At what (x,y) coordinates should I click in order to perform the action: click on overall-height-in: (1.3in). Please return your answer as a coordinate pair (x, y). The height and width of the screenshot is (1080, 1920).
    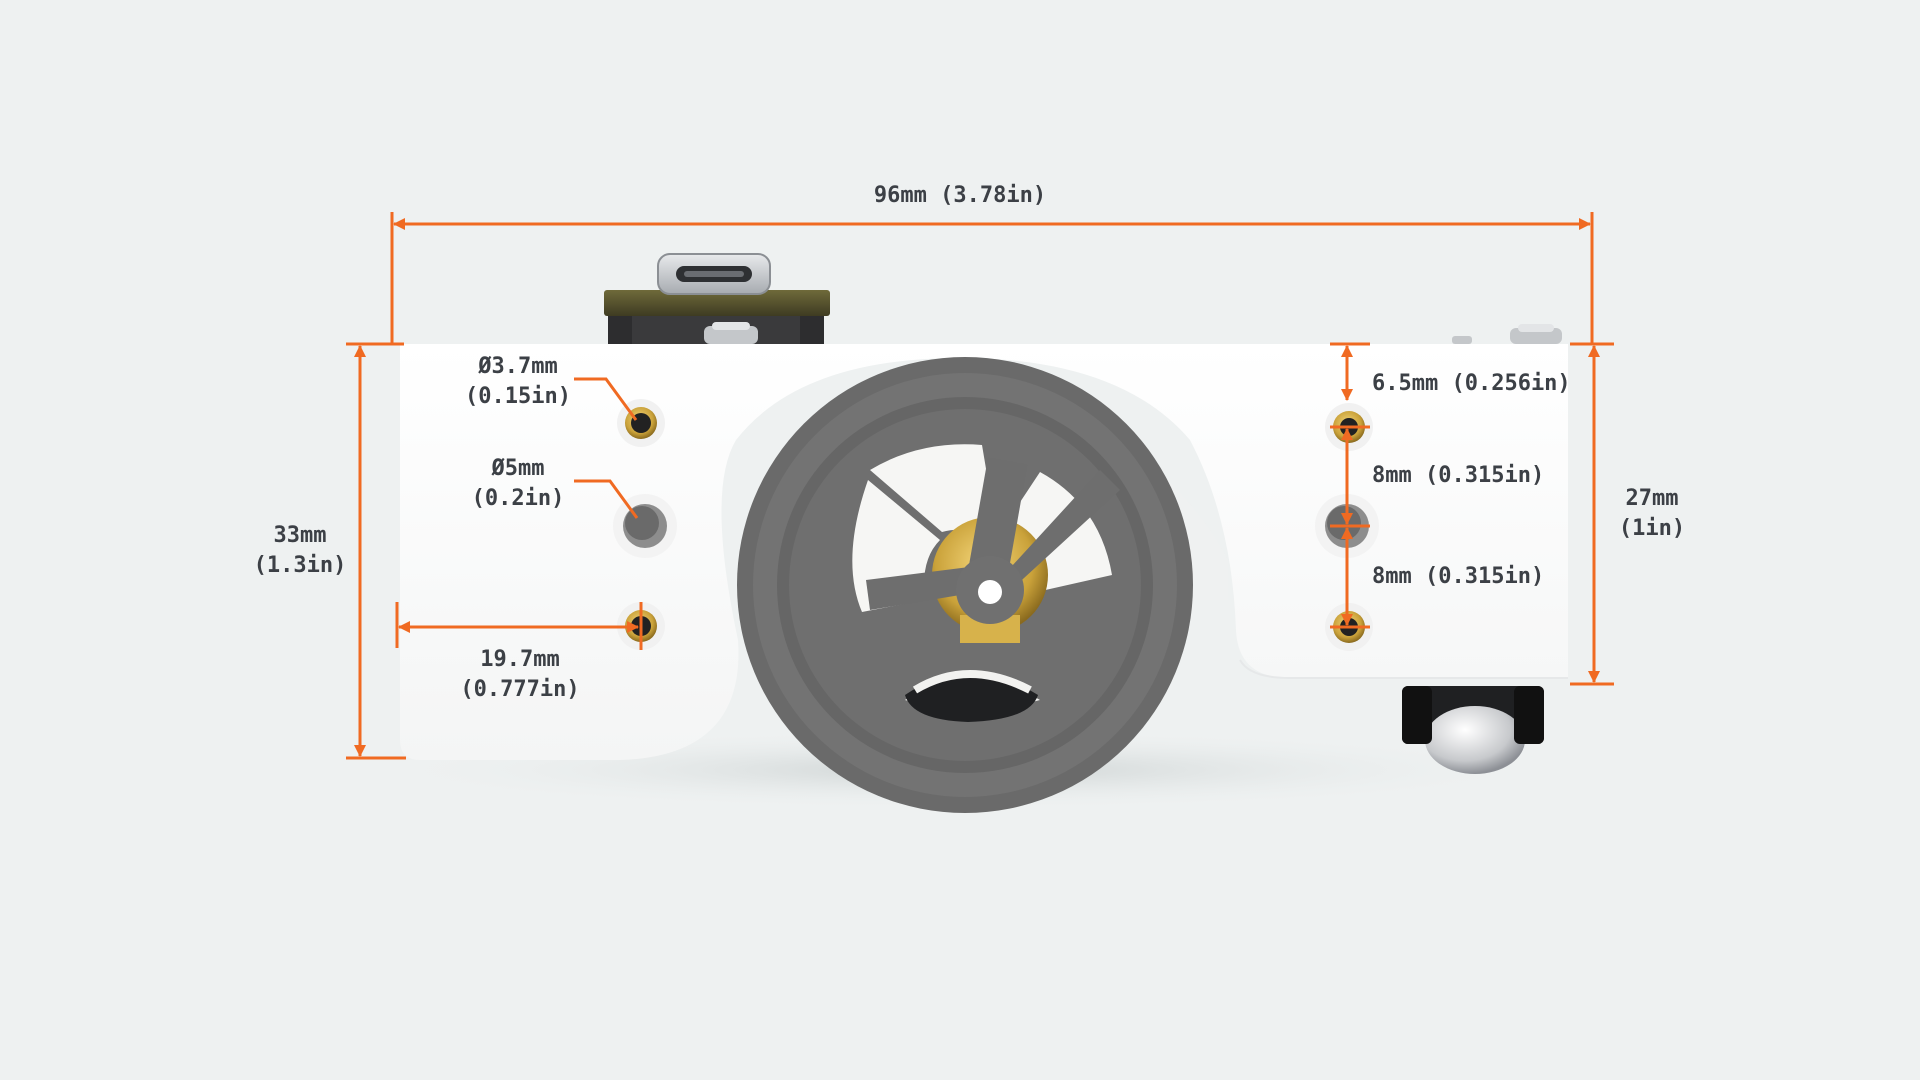
    Looking at the image, I should click on (300, 565).